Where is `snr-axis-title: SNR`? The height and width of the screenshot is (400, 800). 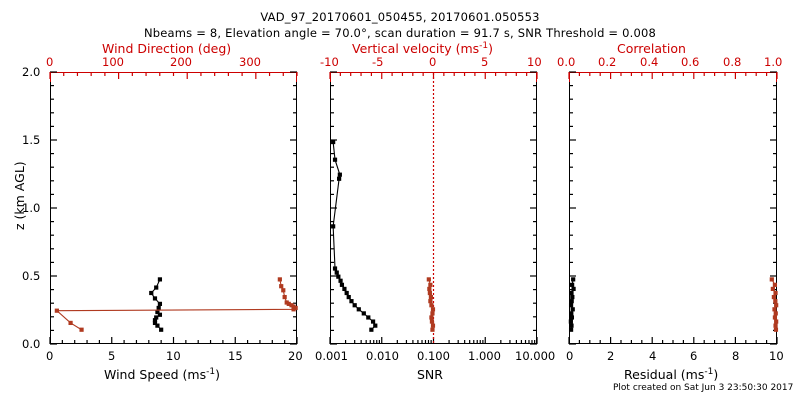
snr-axis-title: SNR is located at coordinates (430, 374).